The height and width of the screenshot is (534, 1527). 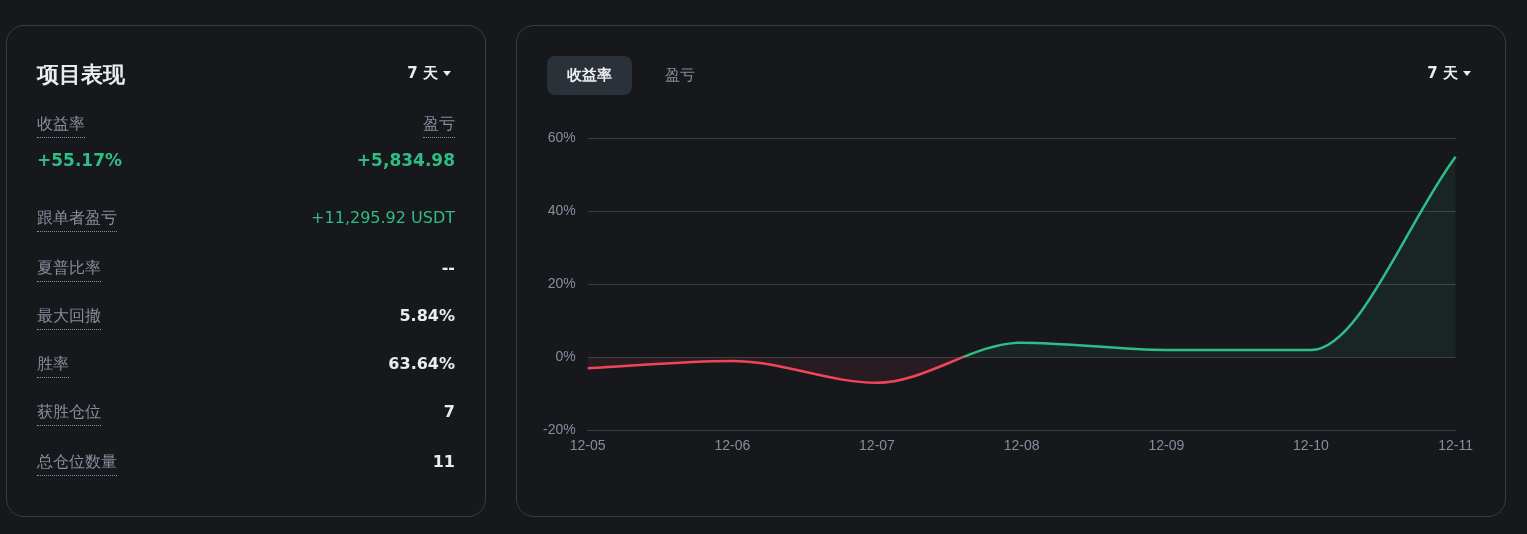 I want to click on x-tick-label: 12-07, so click(x=877, y=445).